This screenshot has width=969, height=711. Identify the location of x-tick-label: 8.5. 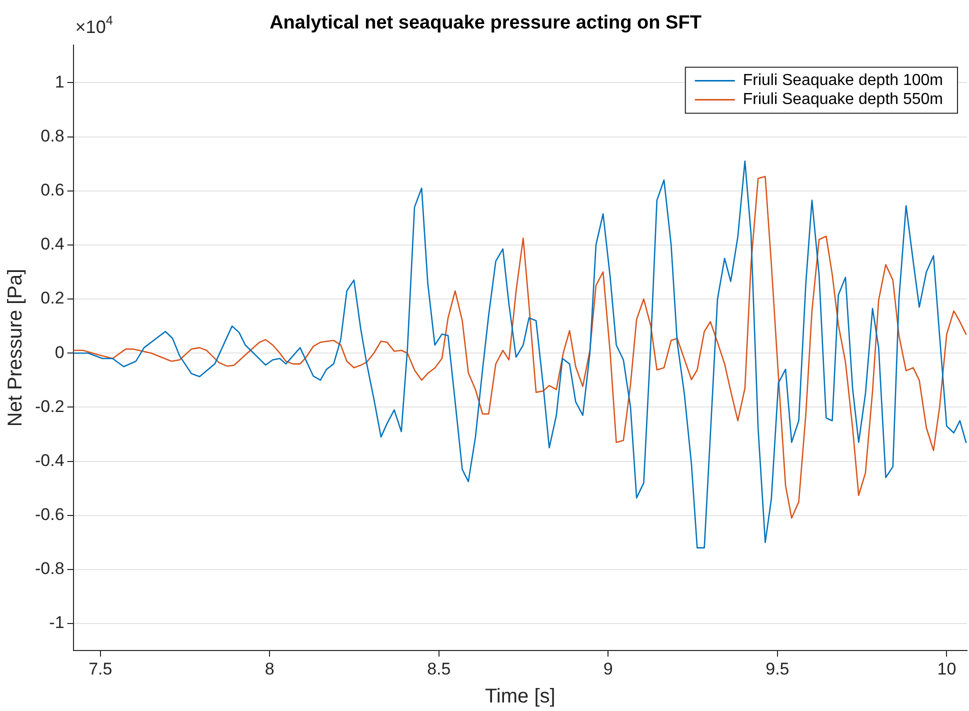
(439, 668).